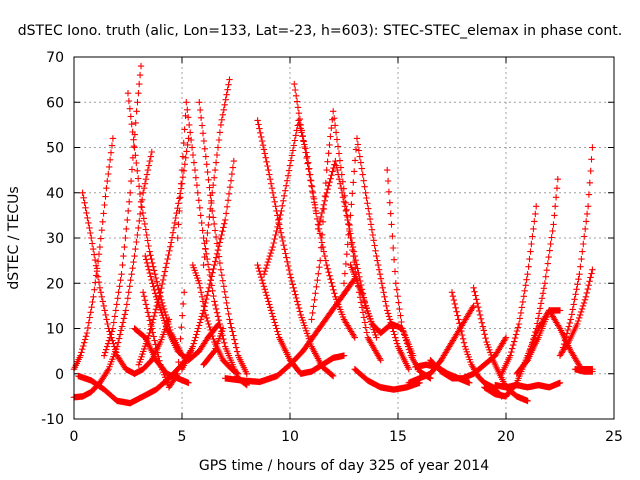  What do you see at coordinates (55, 284) in the screenshot?
I see `y-tick-label: 20` at bounding box center [55, 284].